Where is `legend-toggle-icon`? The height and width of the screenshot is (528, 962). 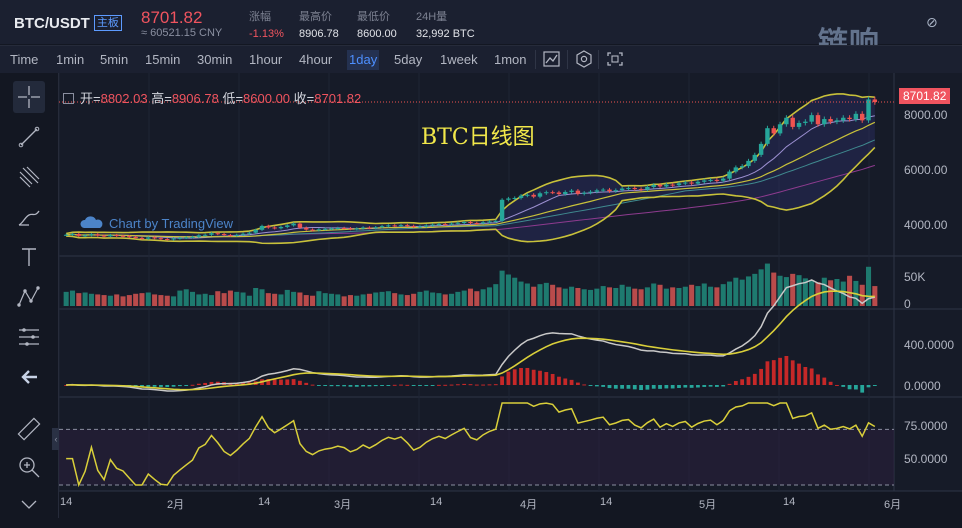
legend-toggle-icon is located at coordinates (68, 98).